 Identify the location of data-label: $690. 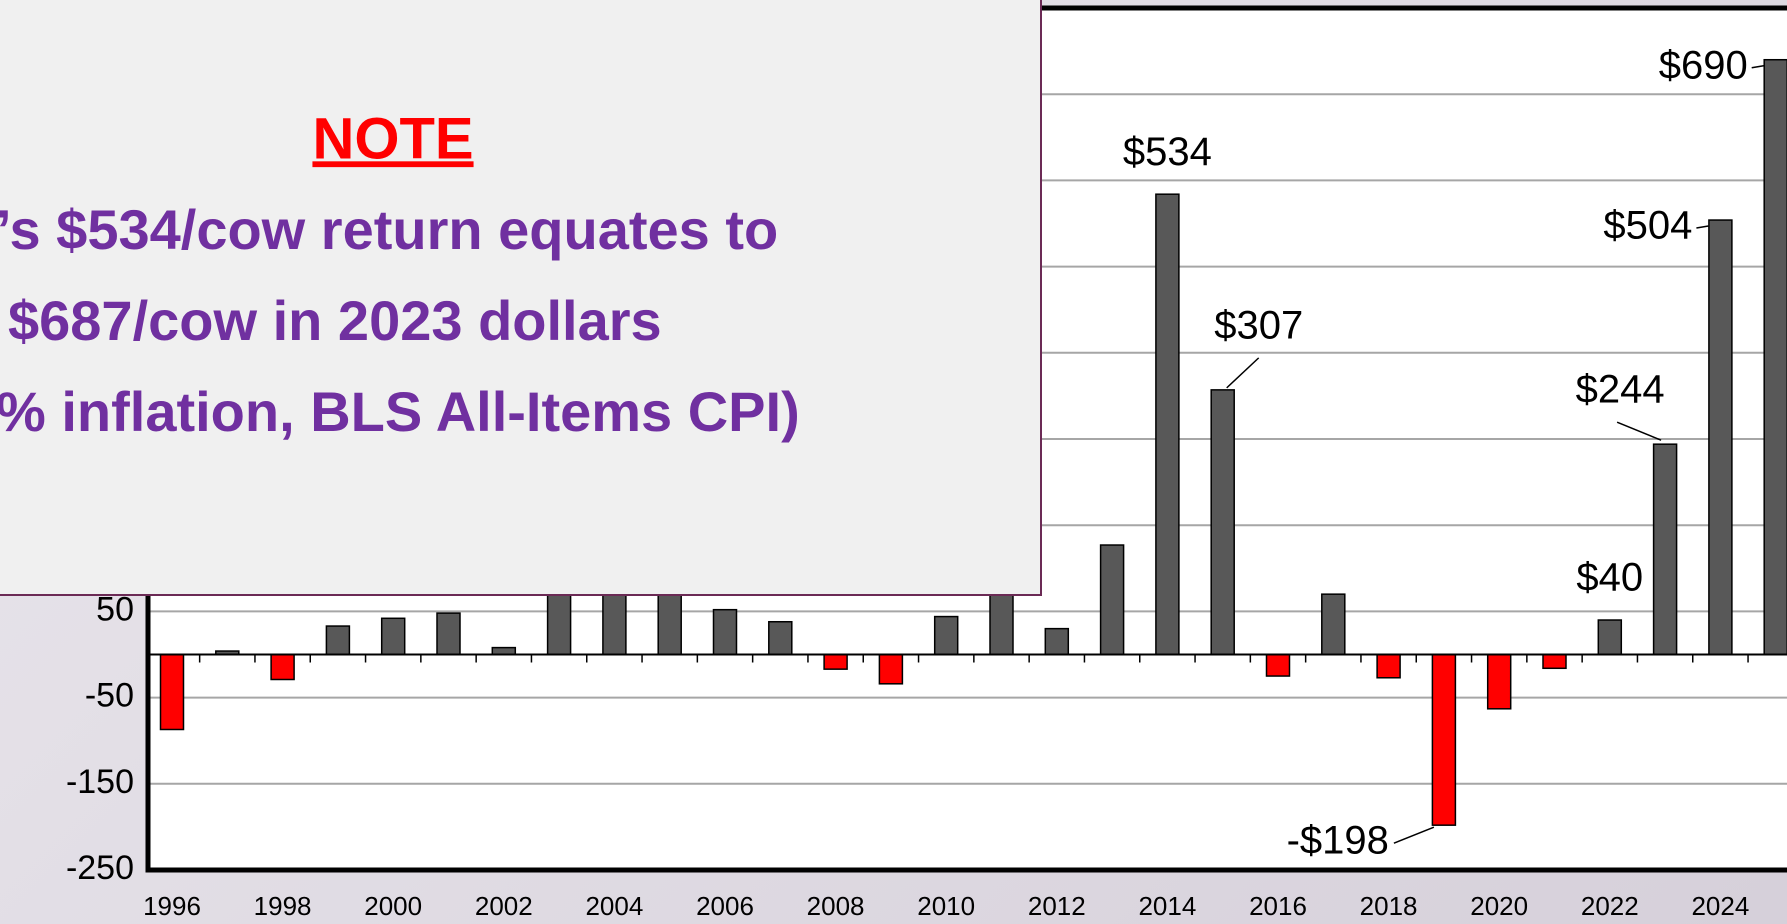
(1703, 65).